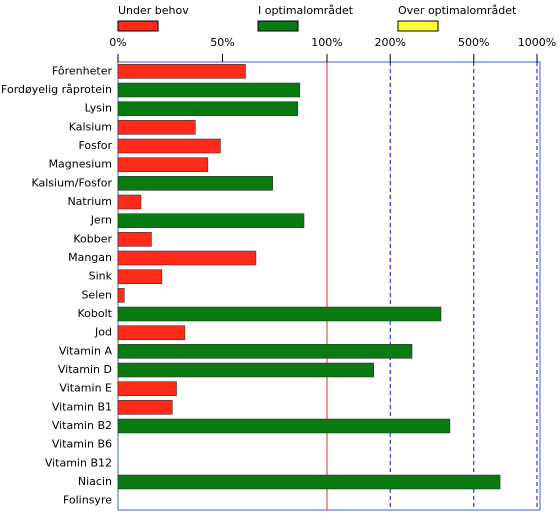 Image resolution: width=560 pixels, height=519 pixels. I want to click on y-tick-label: Vitamin B2, so click(82, 425).